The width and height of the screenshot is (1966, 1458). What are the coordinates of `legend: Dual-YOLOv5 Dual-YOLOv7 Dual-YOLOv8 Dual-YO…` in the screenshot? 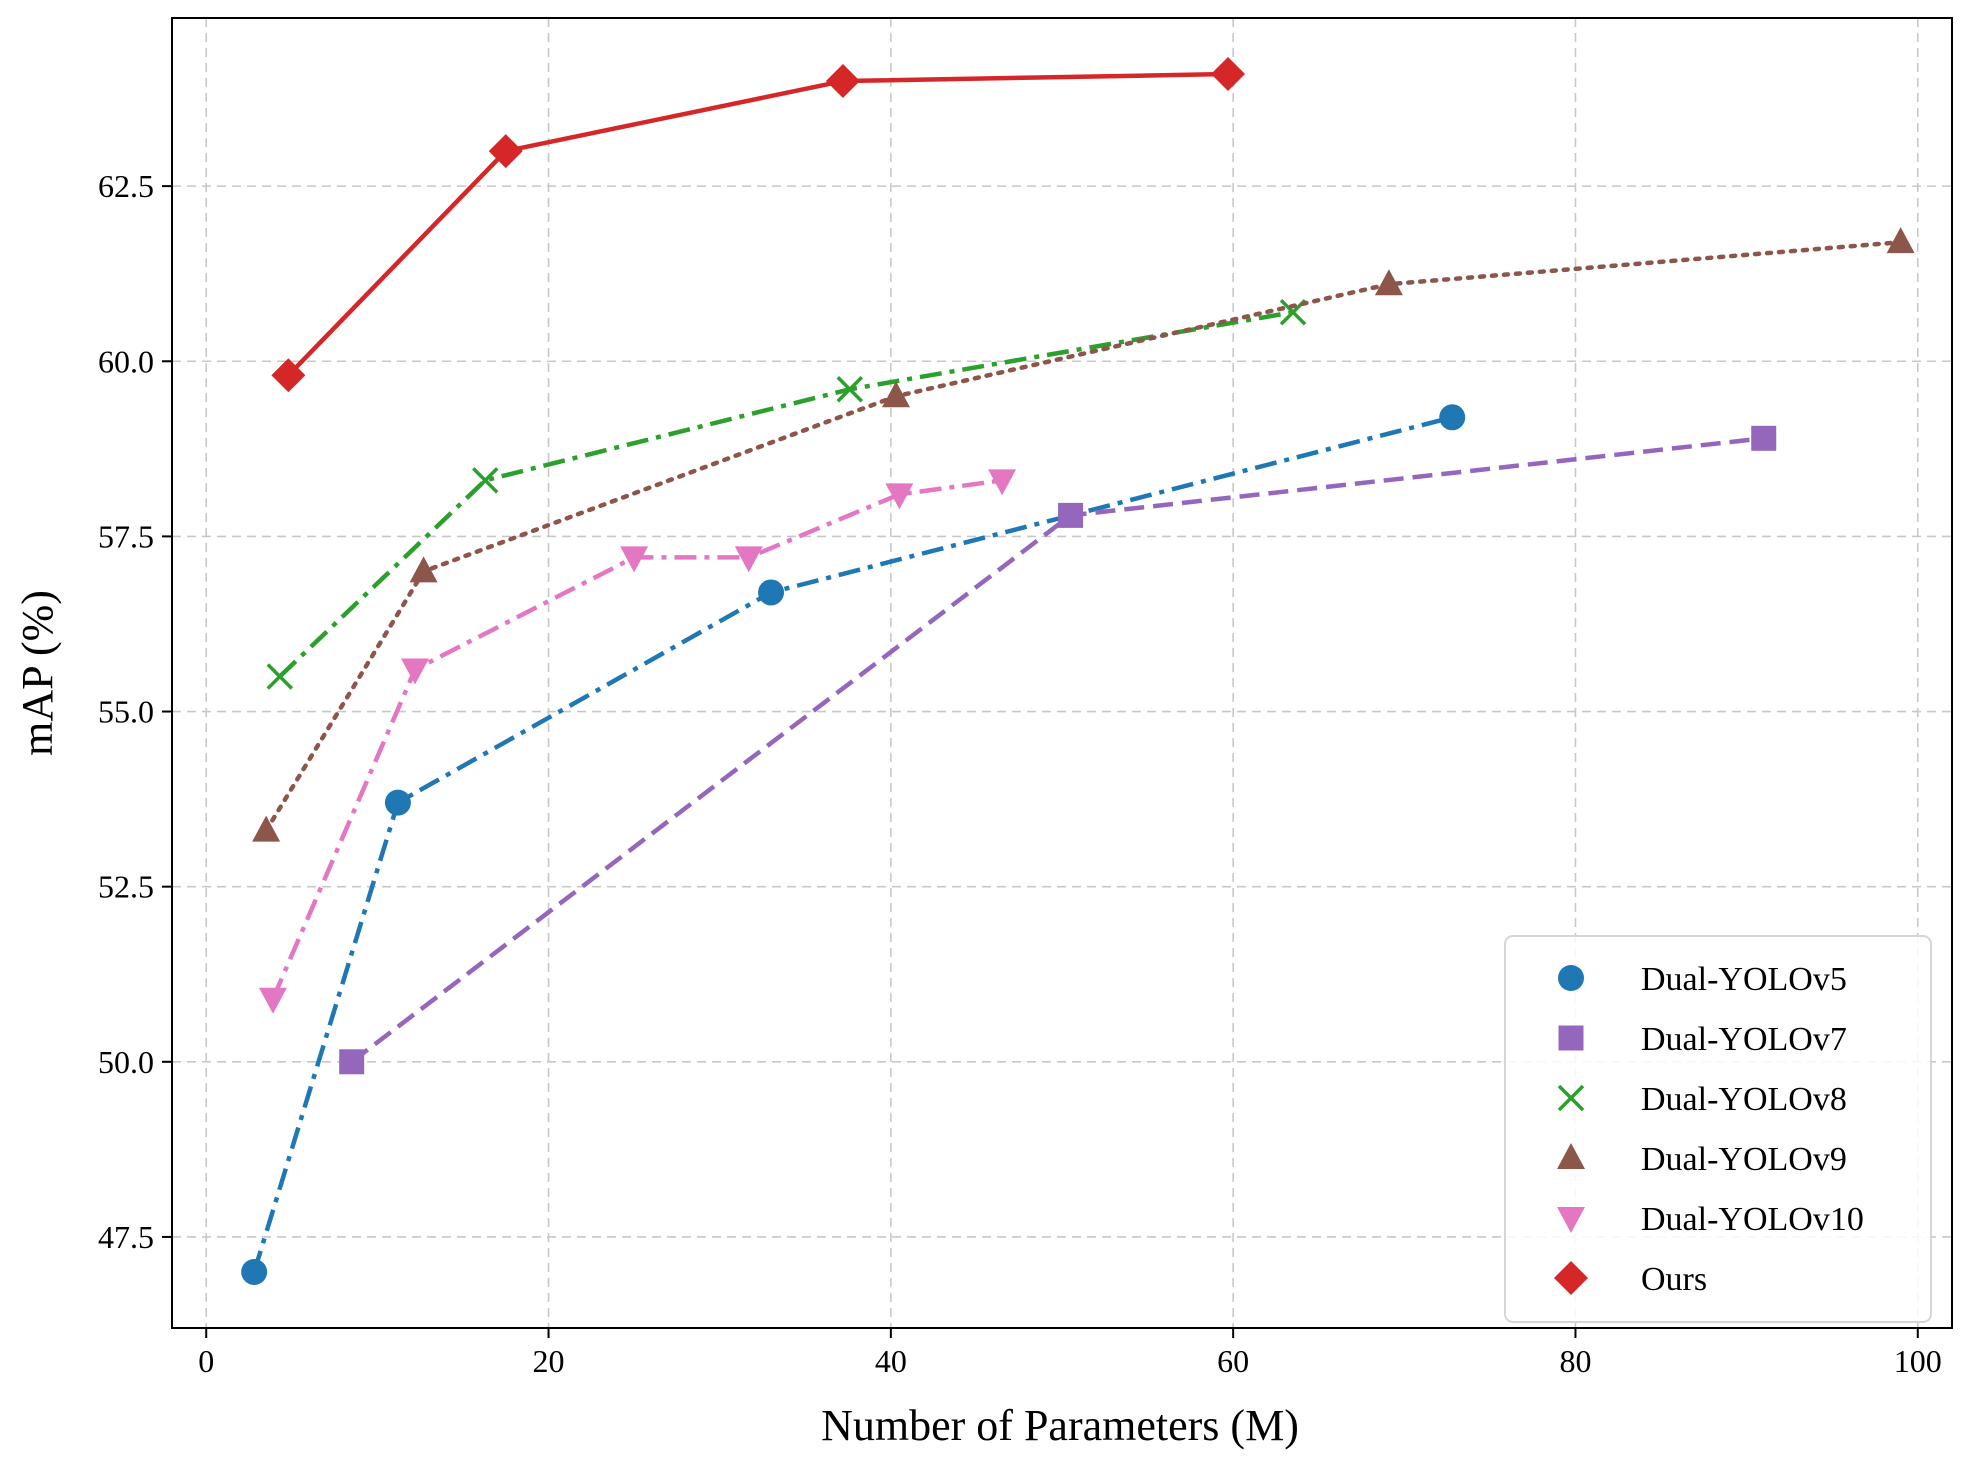 It's located at (1718, 1129).